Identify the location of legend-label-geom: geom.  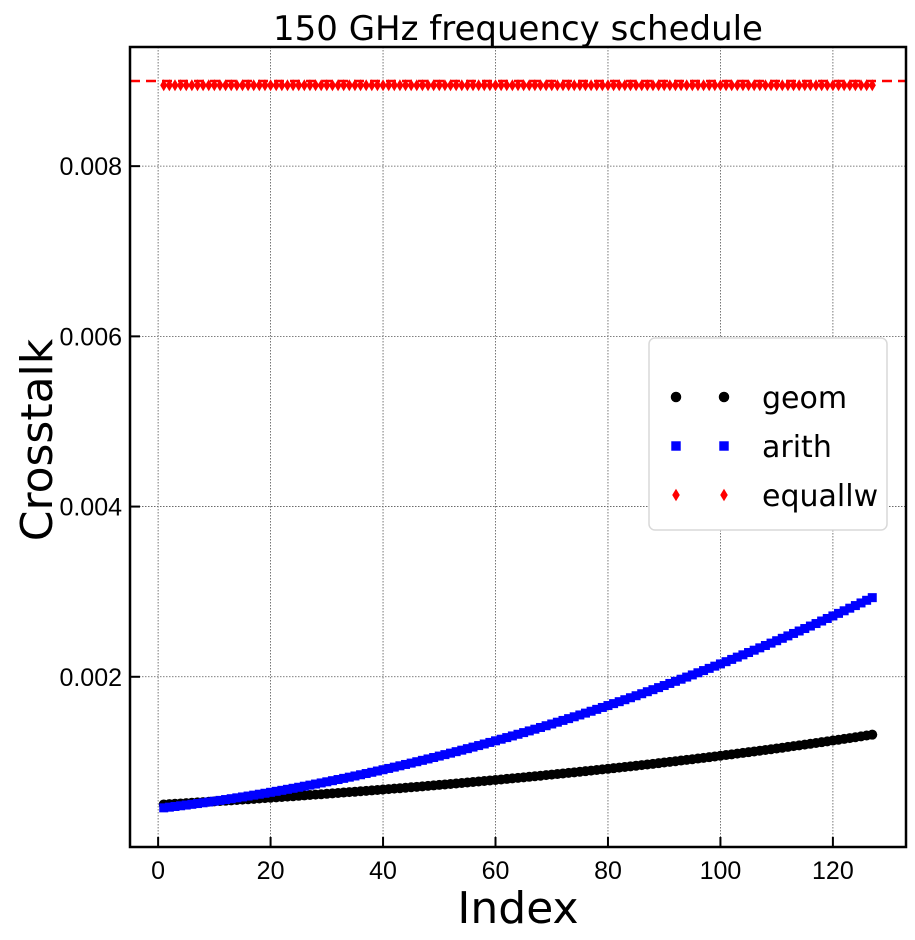
(804, 398).